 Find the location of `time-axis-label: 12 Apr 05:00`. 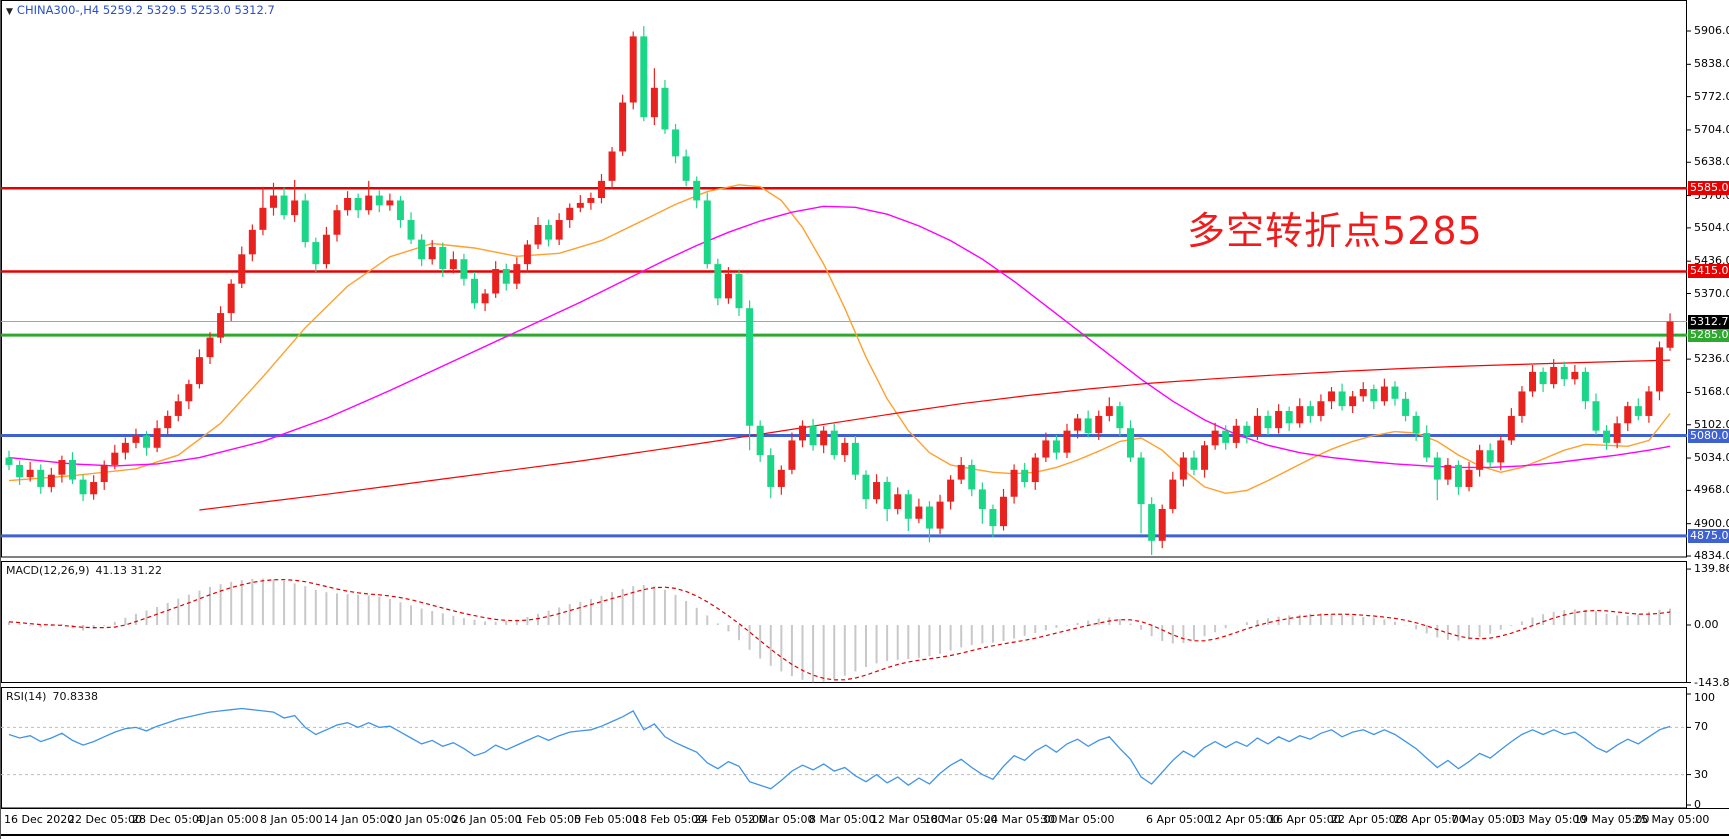

time-axis-label: 12 Apr 05:00 is located at coordinates (1244, 819).